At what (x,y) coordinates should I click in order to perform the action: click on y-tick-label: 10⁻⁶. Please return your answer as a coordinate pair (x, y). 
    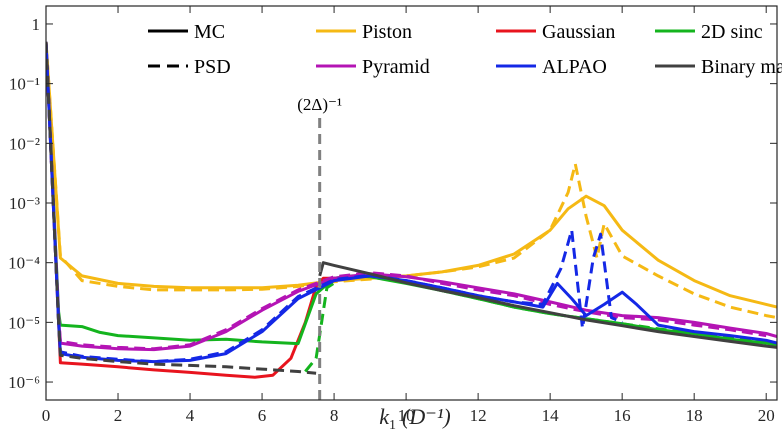
    Looking at the image, I should click on (24, 382).